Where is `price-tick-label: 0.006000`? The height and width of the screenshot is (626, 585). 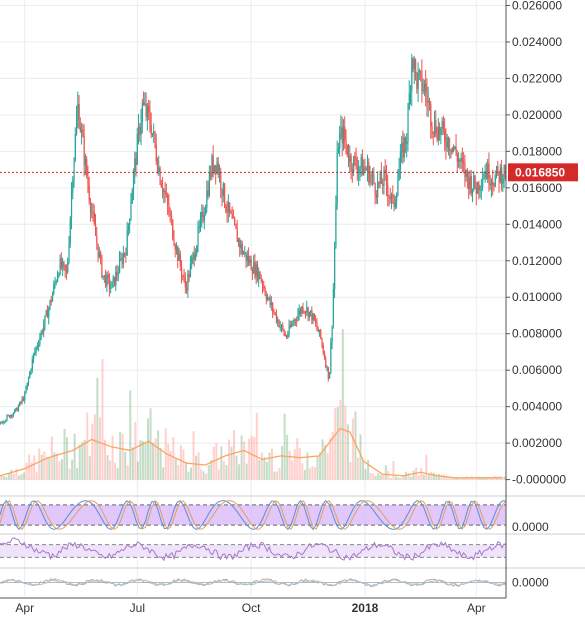
price-tick-label: 0.006000 is located at coordinates (537, 370).